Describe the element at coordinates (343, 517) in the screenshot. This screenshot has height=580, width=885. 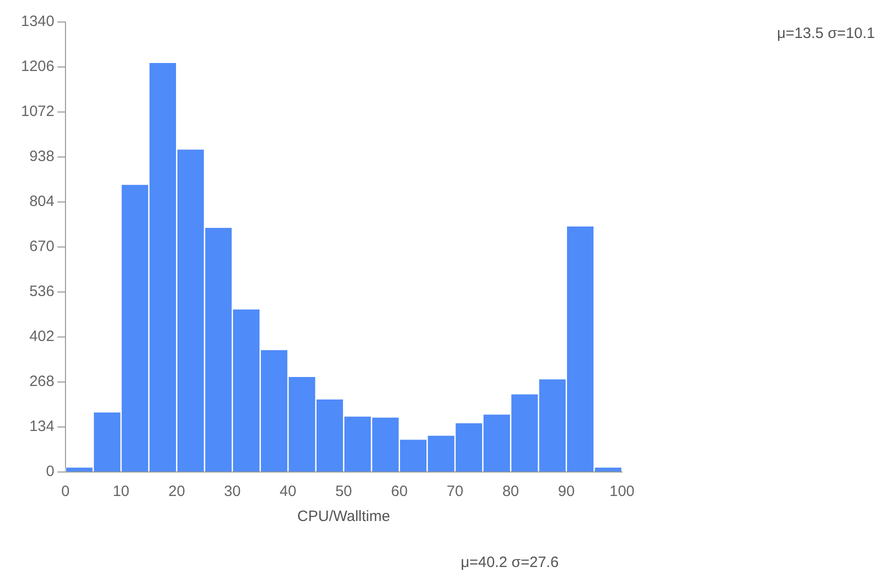
I see `x-axis-title: CPU/Walltime` at that location.